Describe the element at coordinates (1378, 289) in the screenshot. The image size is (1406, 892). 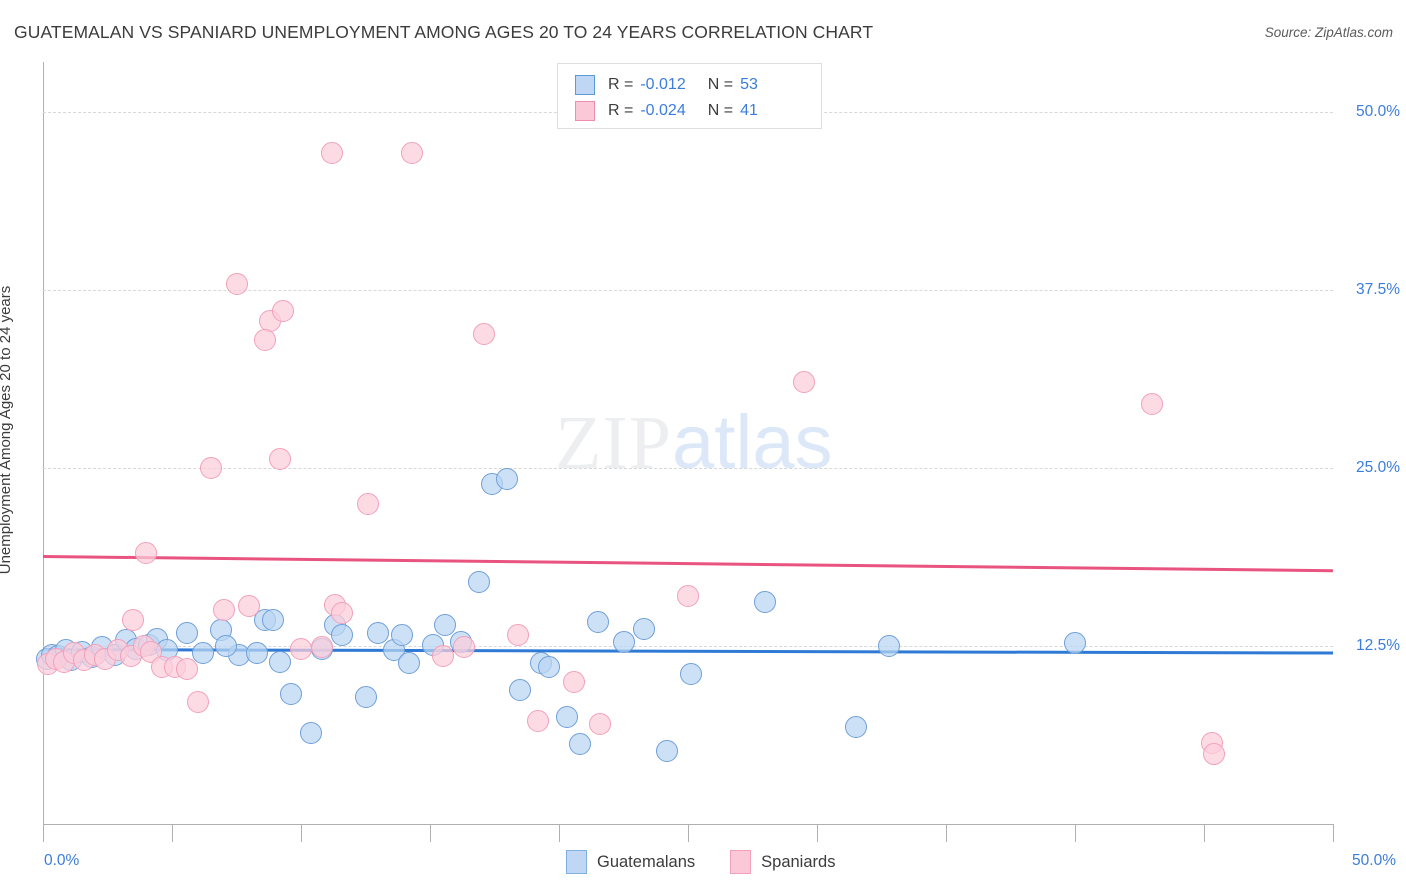
I see `y-tick-label: 37.5%` at that location.